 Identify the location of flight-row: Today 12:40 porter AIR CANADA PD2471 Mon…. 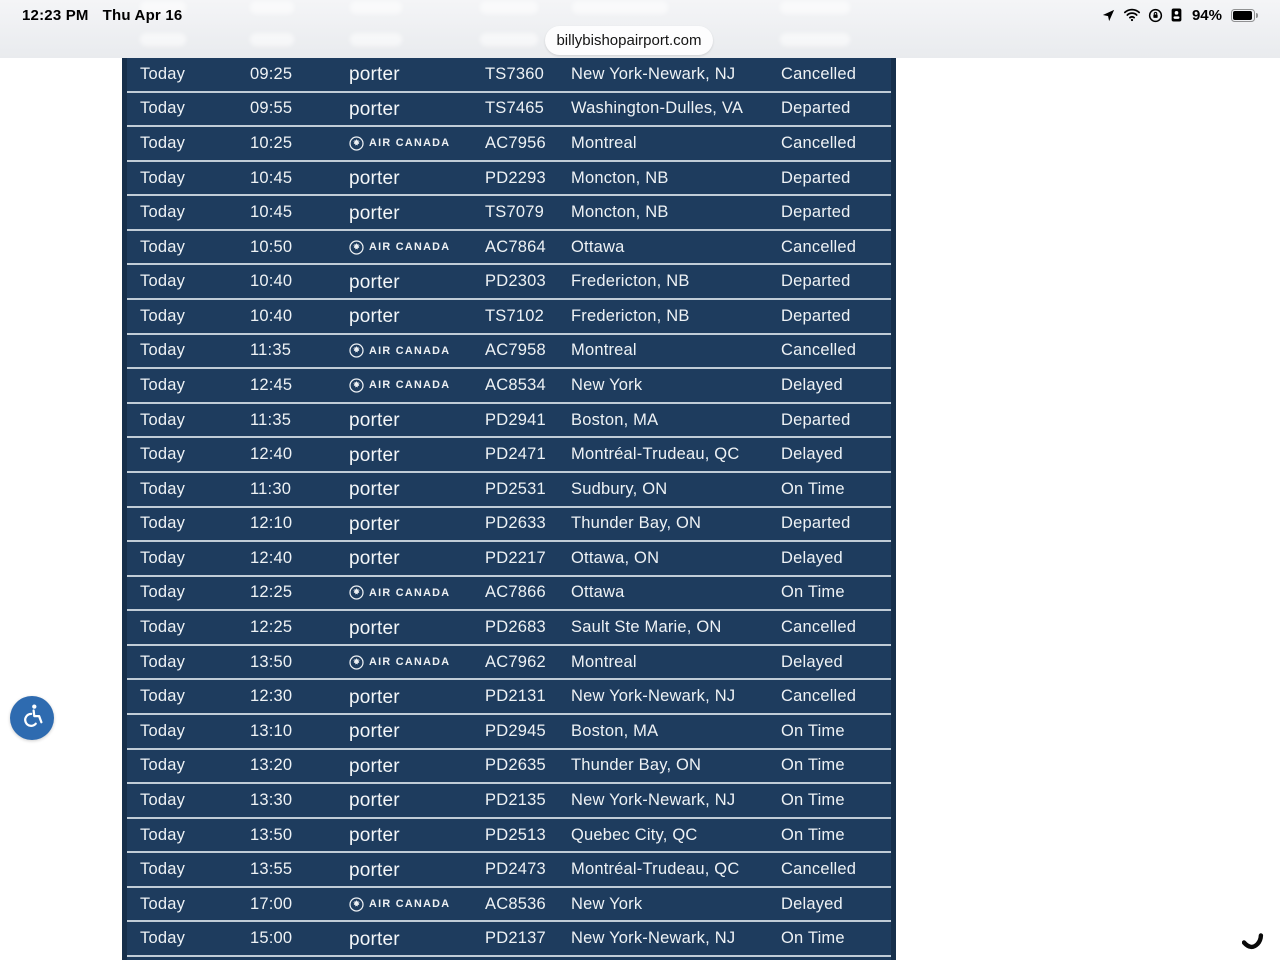
(509, 455).